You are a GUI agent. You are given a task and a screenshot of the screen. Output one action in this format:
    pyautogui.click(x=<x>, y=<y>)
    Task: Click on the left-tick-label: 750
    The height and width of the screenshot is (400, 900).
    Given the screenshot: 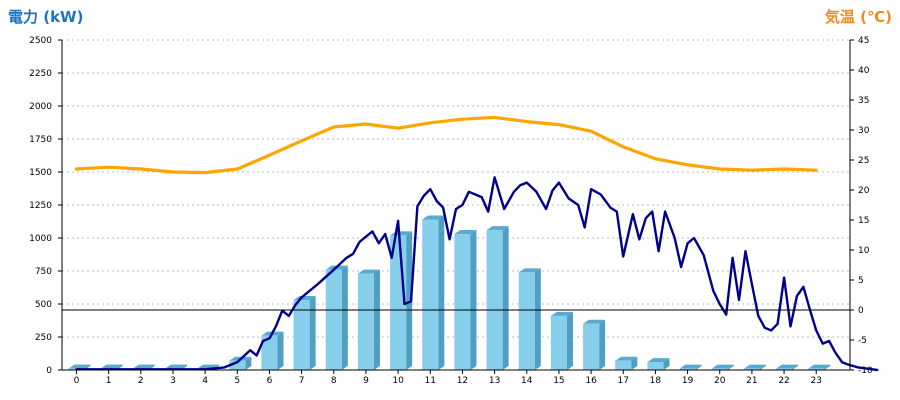 What is the action you would take?
    pyautogui.click(x=43, y=272)
    